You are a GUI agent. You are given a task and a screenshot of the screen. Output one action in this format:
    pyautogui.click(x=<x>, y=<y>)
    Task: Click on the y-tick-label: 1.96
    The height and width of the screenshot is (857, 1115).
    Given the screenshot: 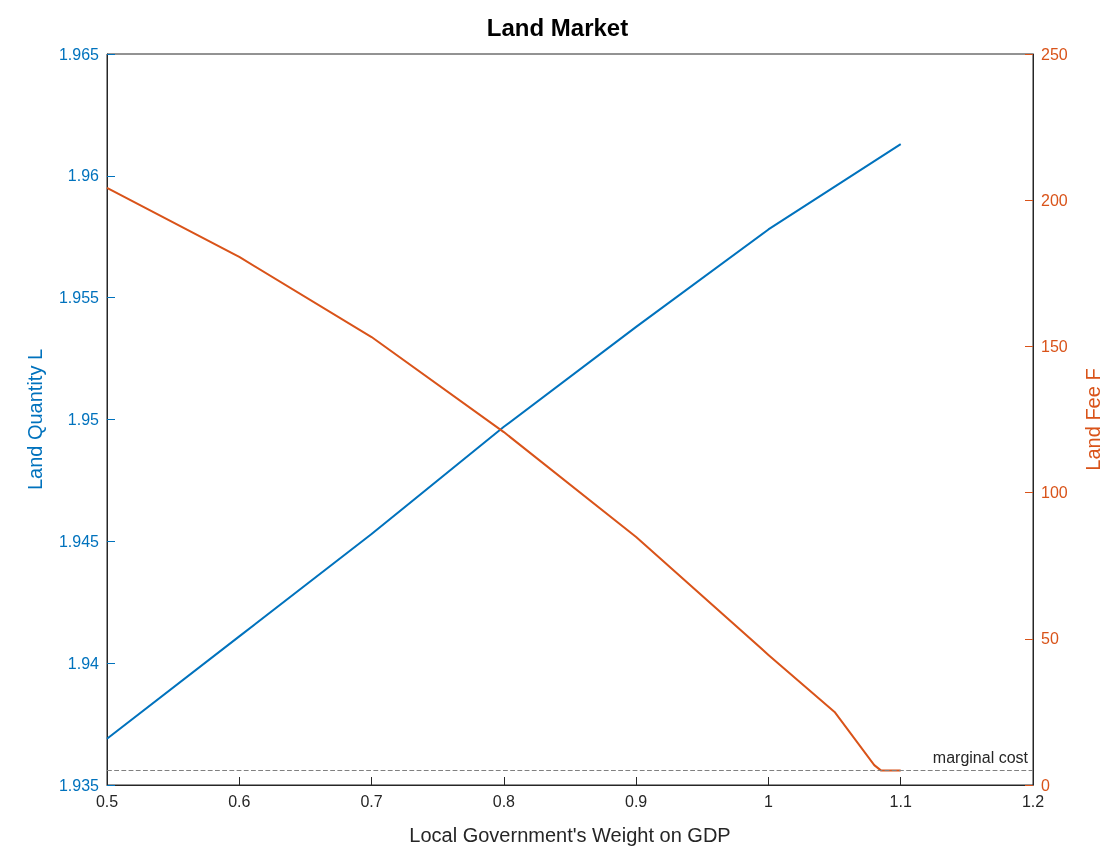 What is the action you would take?
    pyautogui.click(x=83, y=176)
    